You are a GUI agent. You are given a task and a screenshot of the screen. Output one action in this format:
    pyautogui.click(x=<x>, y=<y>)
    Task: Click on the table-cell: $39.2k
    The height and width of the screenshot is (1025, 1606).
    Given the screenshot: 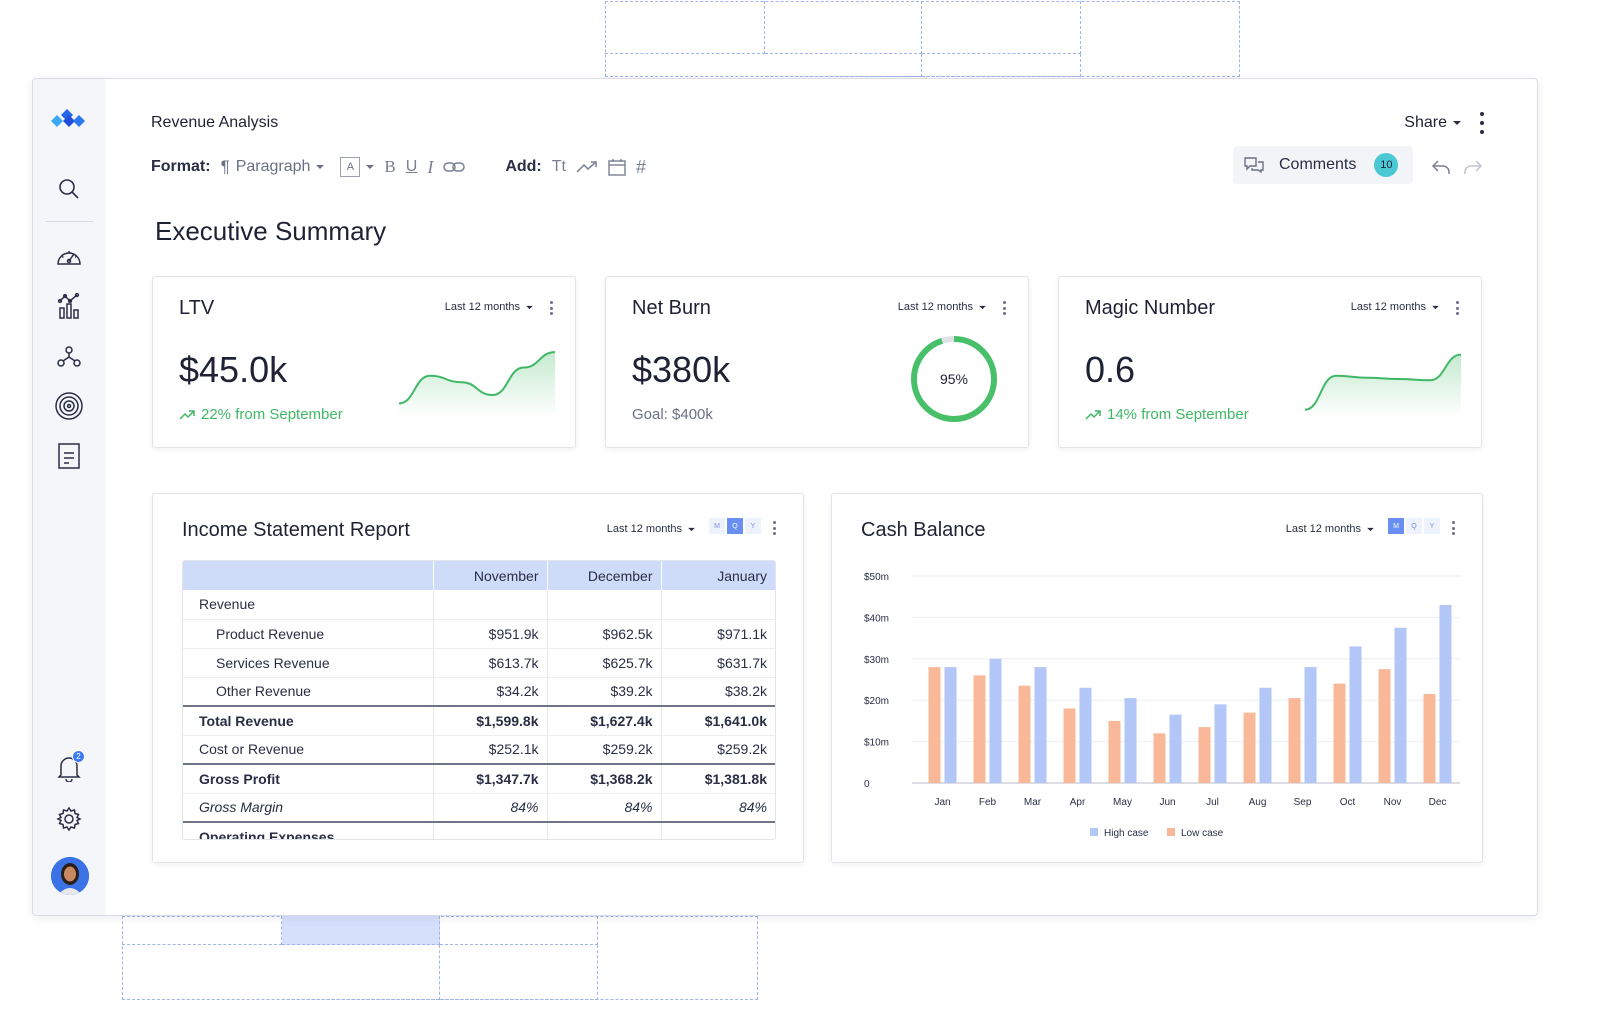 What is the action you would take?
    pyautogui.click(x=603, y=692)
    